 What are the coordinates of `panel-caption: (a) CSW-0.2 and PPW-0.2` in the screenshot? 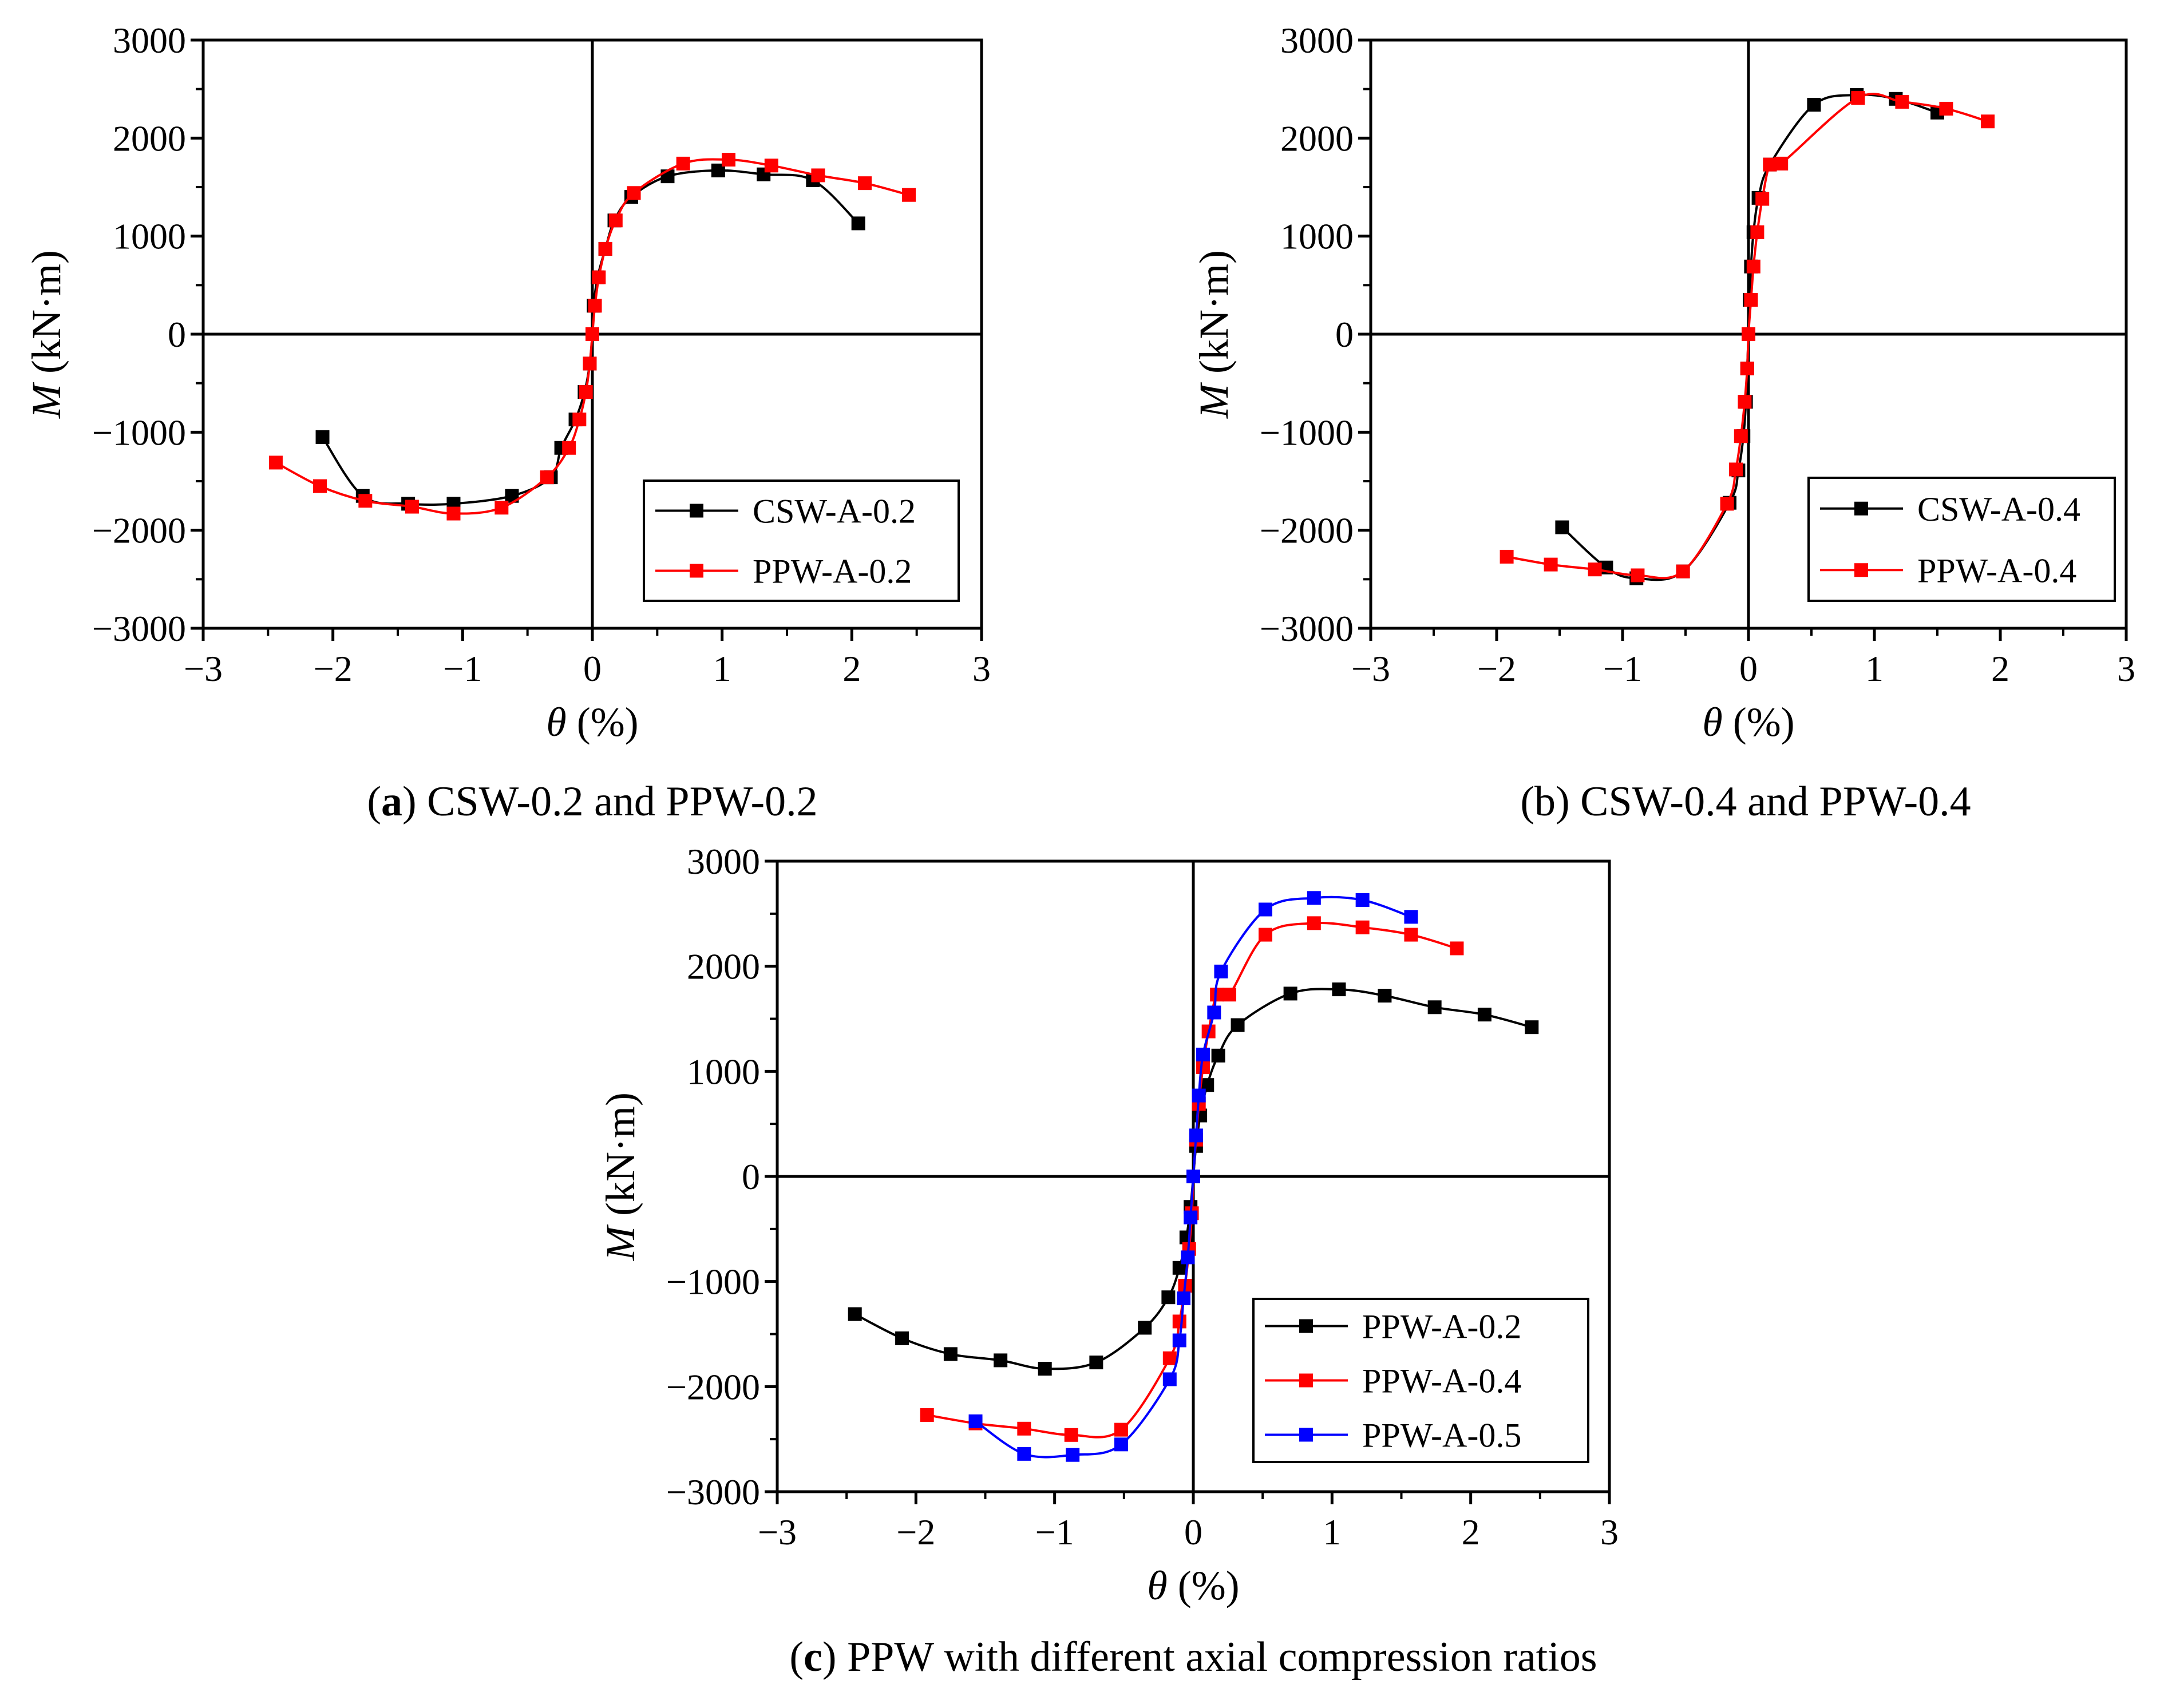 It's located at (592, 801).